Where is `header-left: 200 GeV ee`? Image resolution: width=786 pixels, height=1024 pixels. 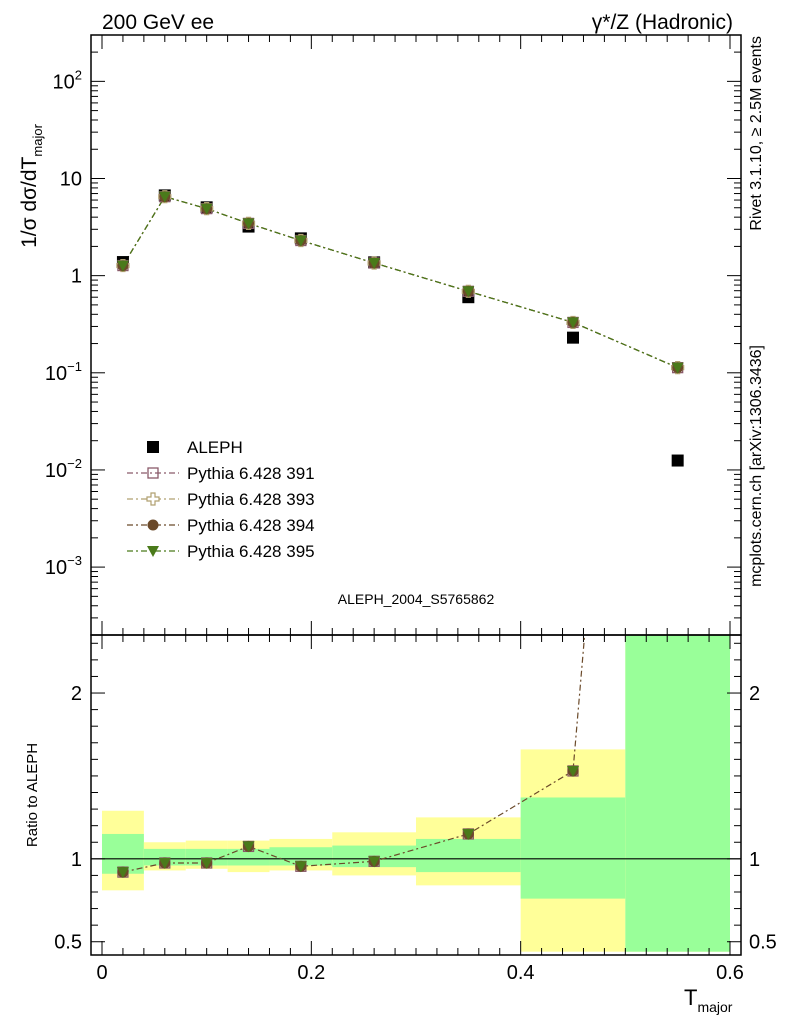
header-left: 200 GeV ee is located at coordinates (158, 22).